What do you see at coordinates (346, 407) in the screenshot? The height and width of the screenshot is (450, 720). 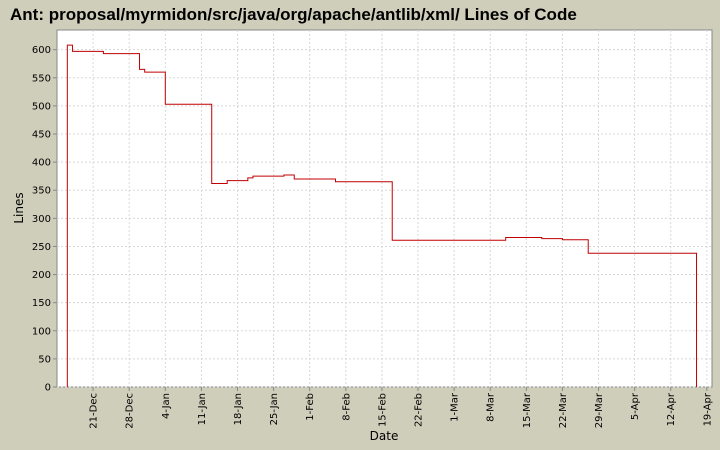 I see `x-tick-label: 8-Feb` at bounding box center [346, 407].